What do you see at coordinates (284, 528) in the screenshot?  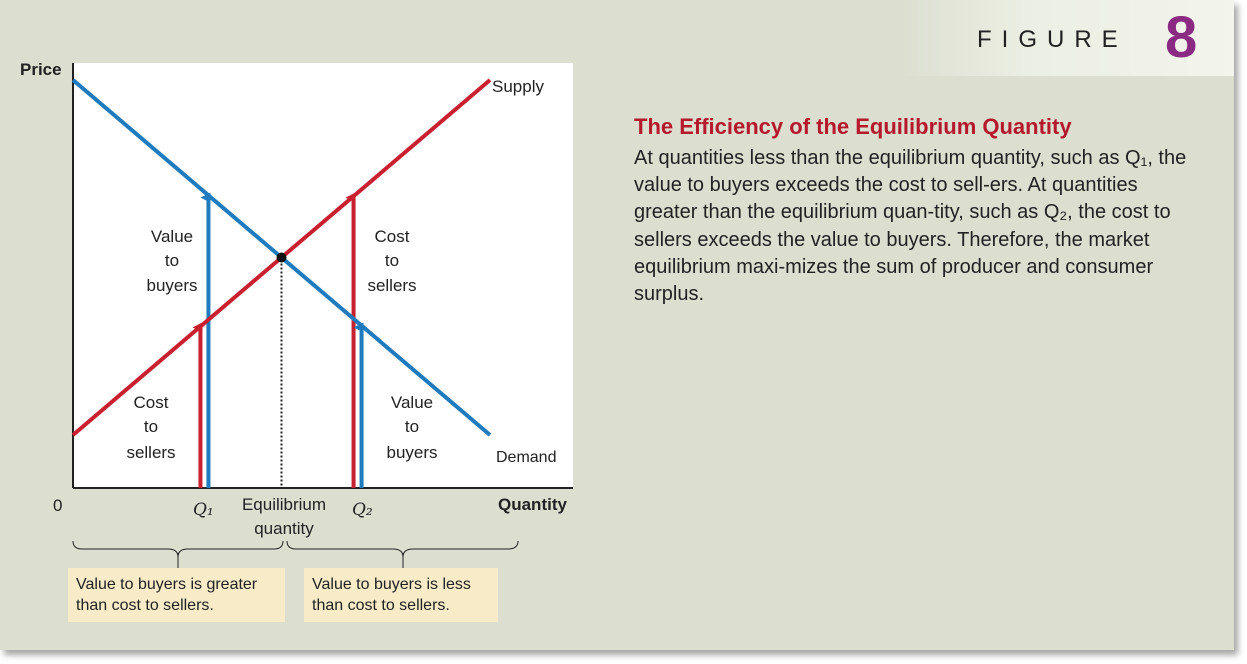 I see `equilibrium-tick-label-2: quantity` at bounding box center [284, 528].